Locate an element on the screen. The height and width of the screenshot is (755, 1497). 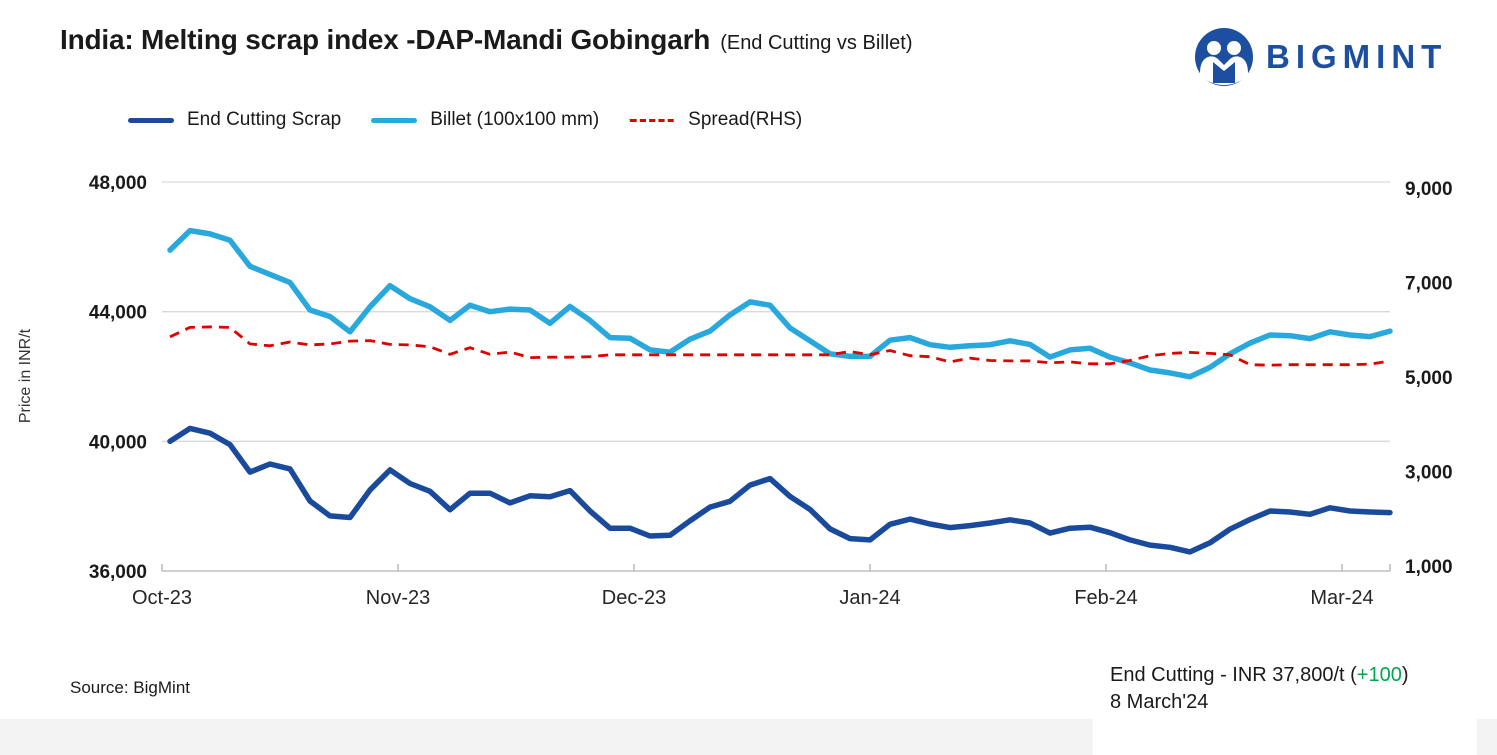
x-axis-label: Dec-23 is located at coordinates (634, 598).